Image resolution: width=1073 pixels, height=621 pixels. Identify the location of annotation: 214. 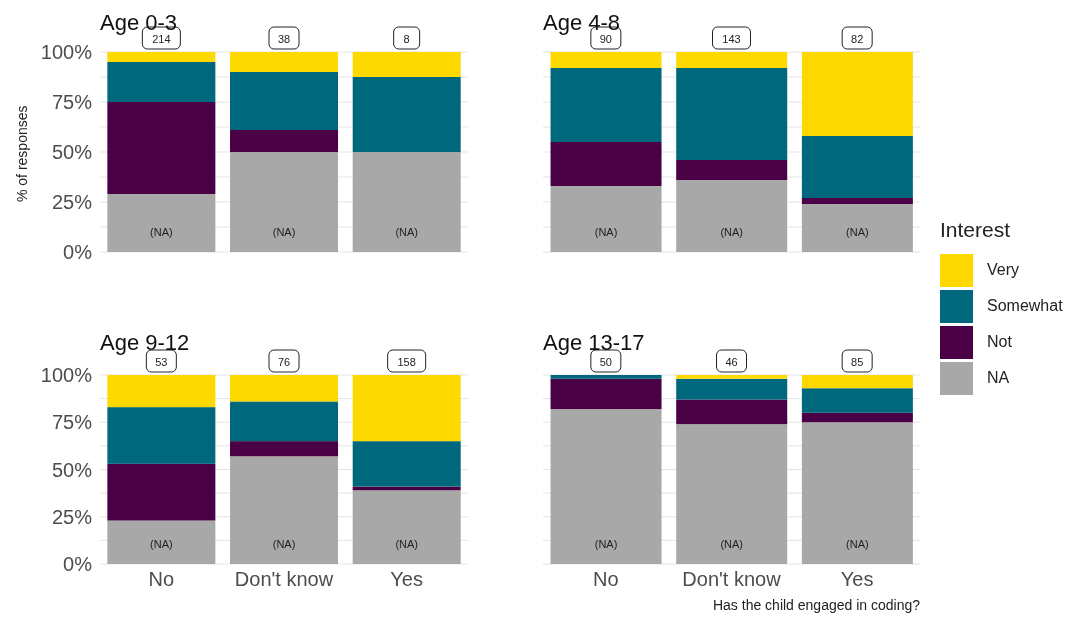
(161, 39).